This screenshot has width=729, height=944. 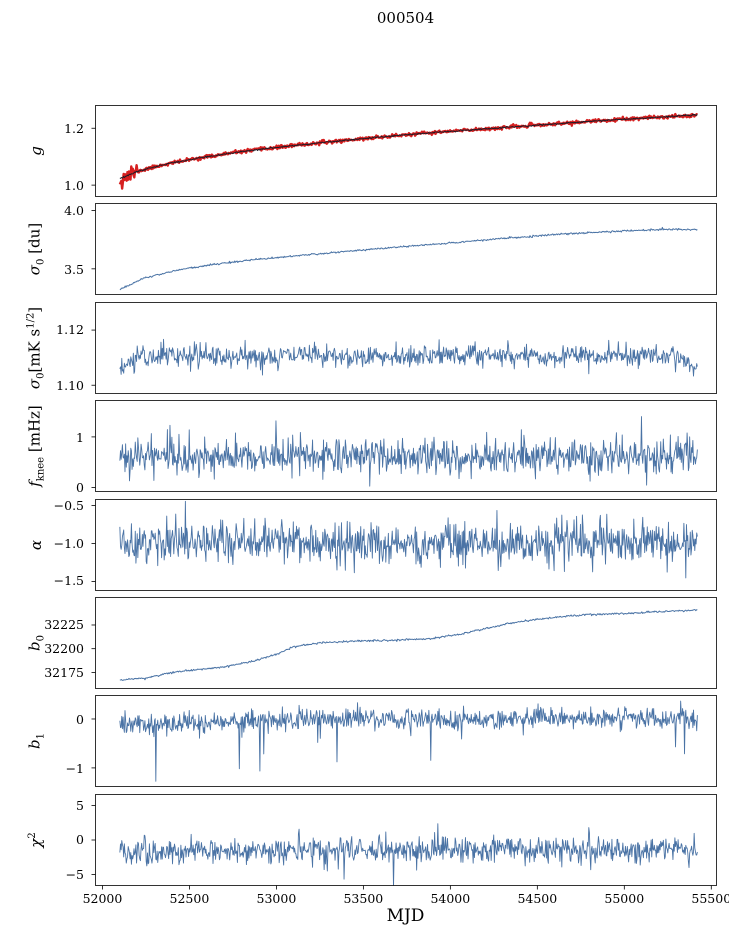 I want to click on subplot: g 1.0 1.2, so click(x=364, y=155).